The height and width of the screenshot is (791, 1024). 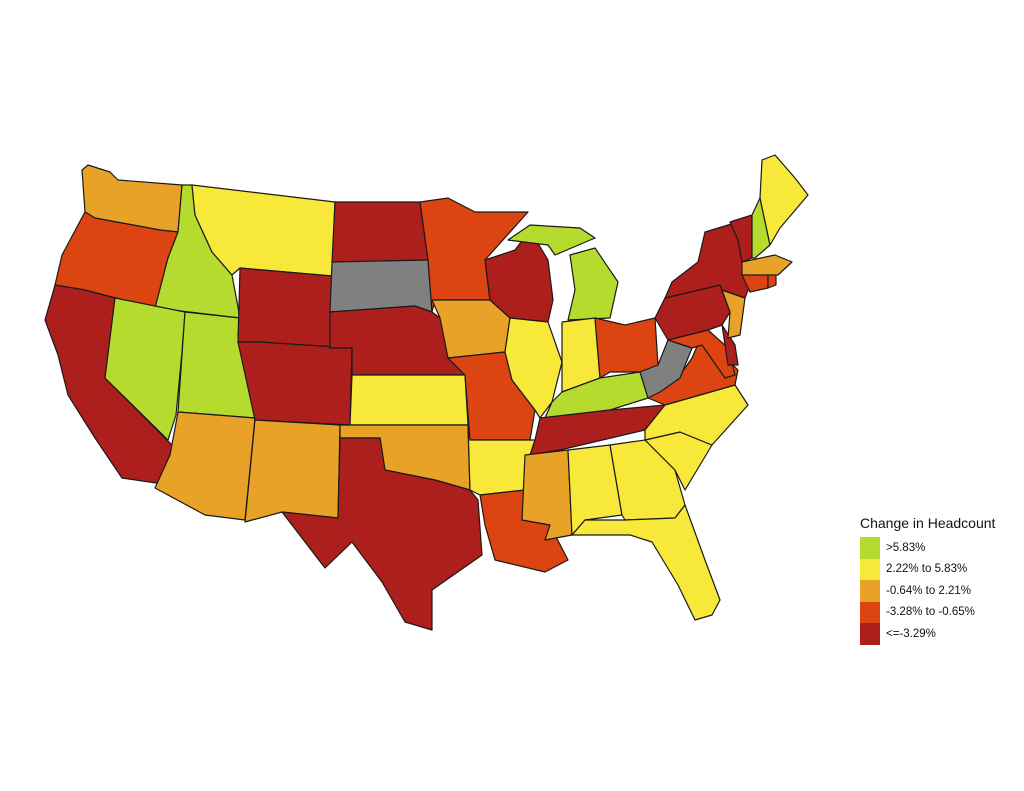 I want to click on state-delaware, so click(x=730, y=345).